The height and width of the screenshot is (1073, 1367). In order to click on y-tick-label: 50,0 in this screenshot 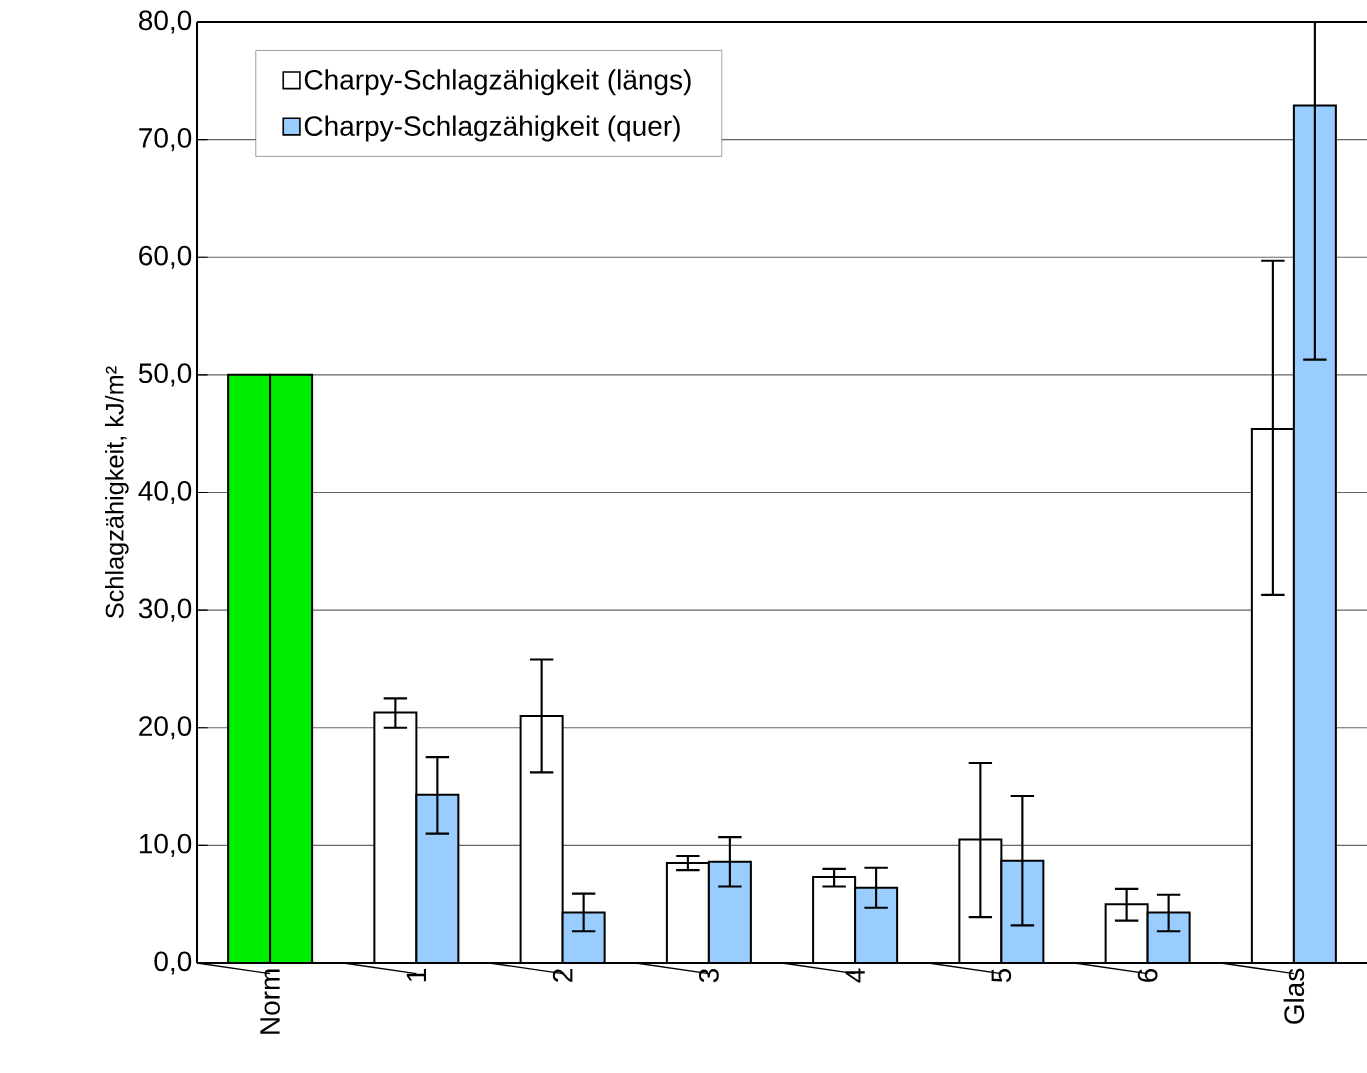, I will do `click(165, 375)`.